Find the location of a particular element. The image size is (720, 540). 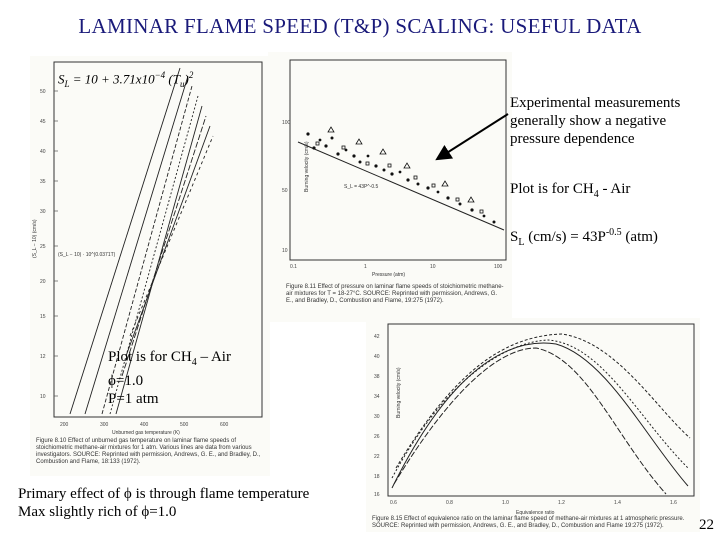

pressure-x-axis-label: Pressure (atm) is located at coordinates (388, 275).